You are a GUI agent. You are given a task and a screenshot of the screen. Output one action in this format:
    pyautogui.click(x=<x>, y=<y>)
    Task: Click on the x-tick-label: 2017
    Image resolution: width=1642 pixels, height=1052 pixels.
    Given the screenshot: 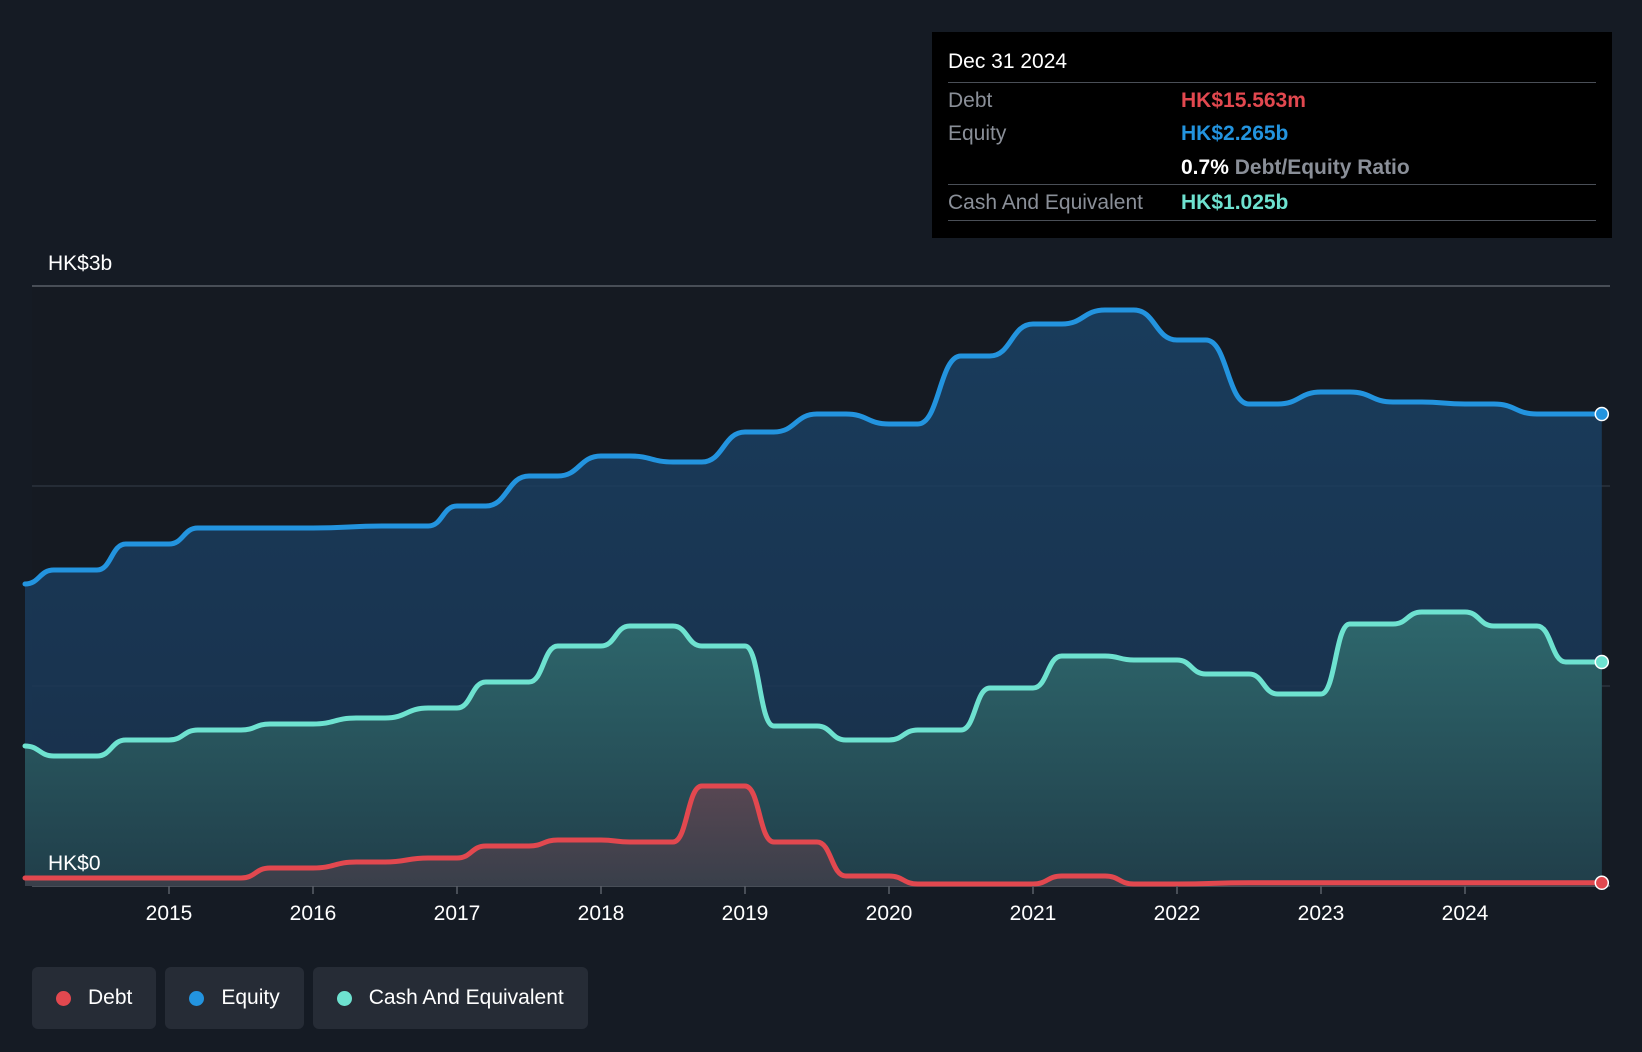 What is the action you would take?
    pyautogui.click(x=457, y=913)
    